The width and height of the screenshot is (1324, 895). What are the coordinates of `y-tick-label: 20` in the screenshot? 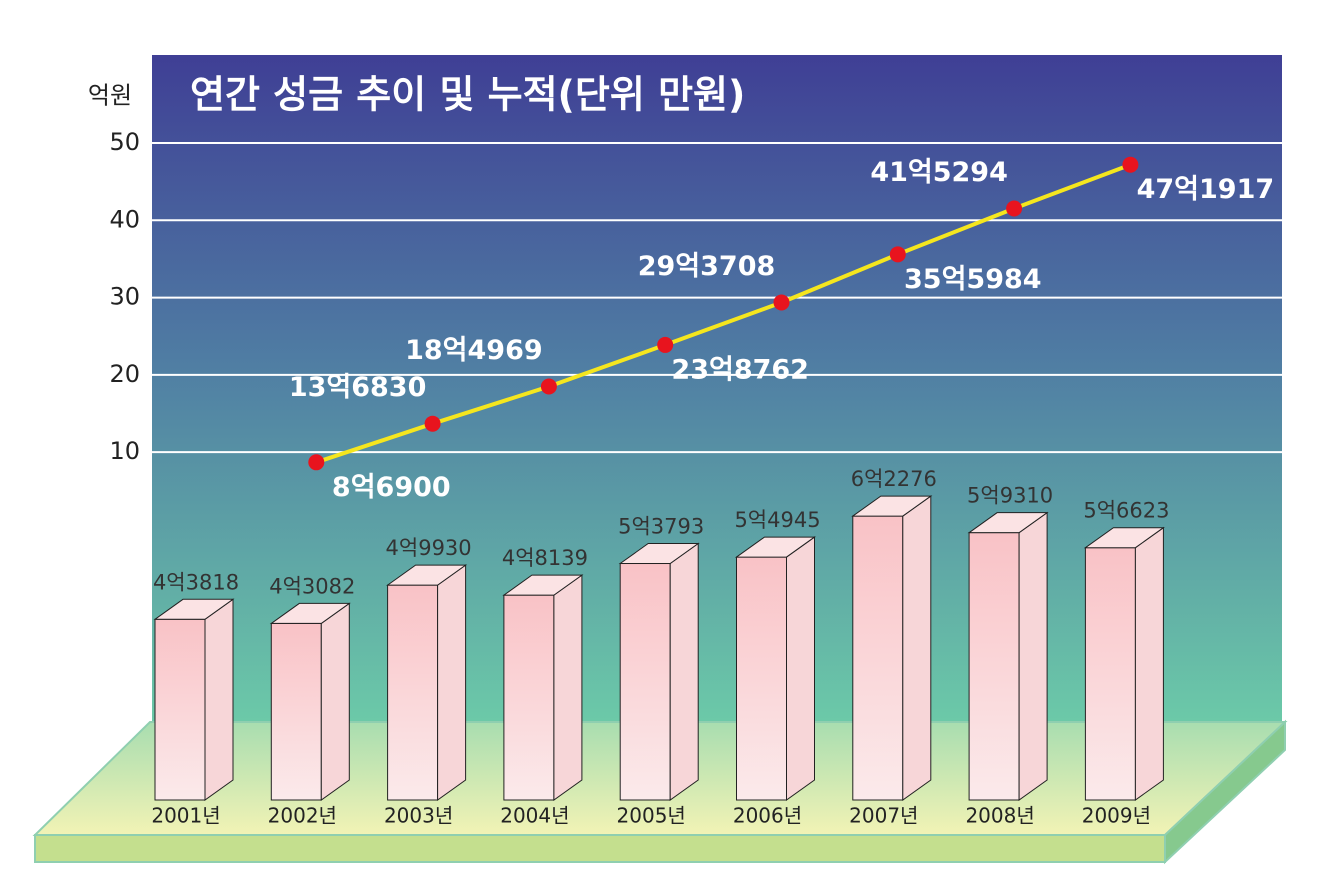 It's located at (124, 374).